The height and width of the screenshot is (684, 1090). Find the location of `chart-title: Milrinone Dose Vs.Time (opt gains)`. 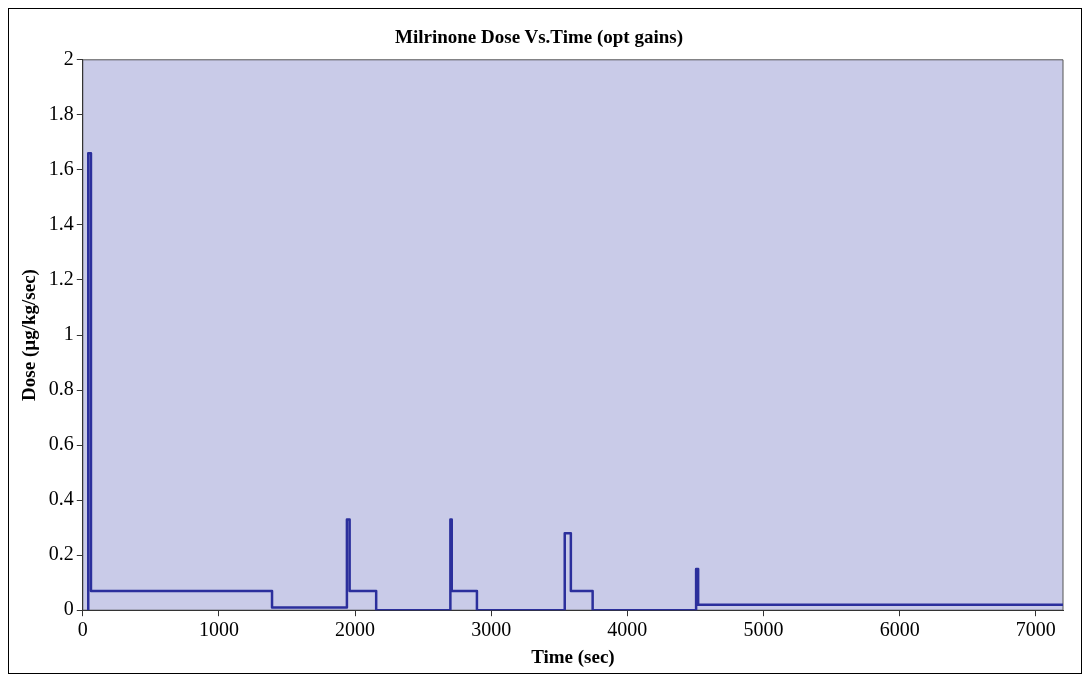

chart-title: Milrinone Dose Vs.Time (opt gains) is located at coordinates (539, 37).